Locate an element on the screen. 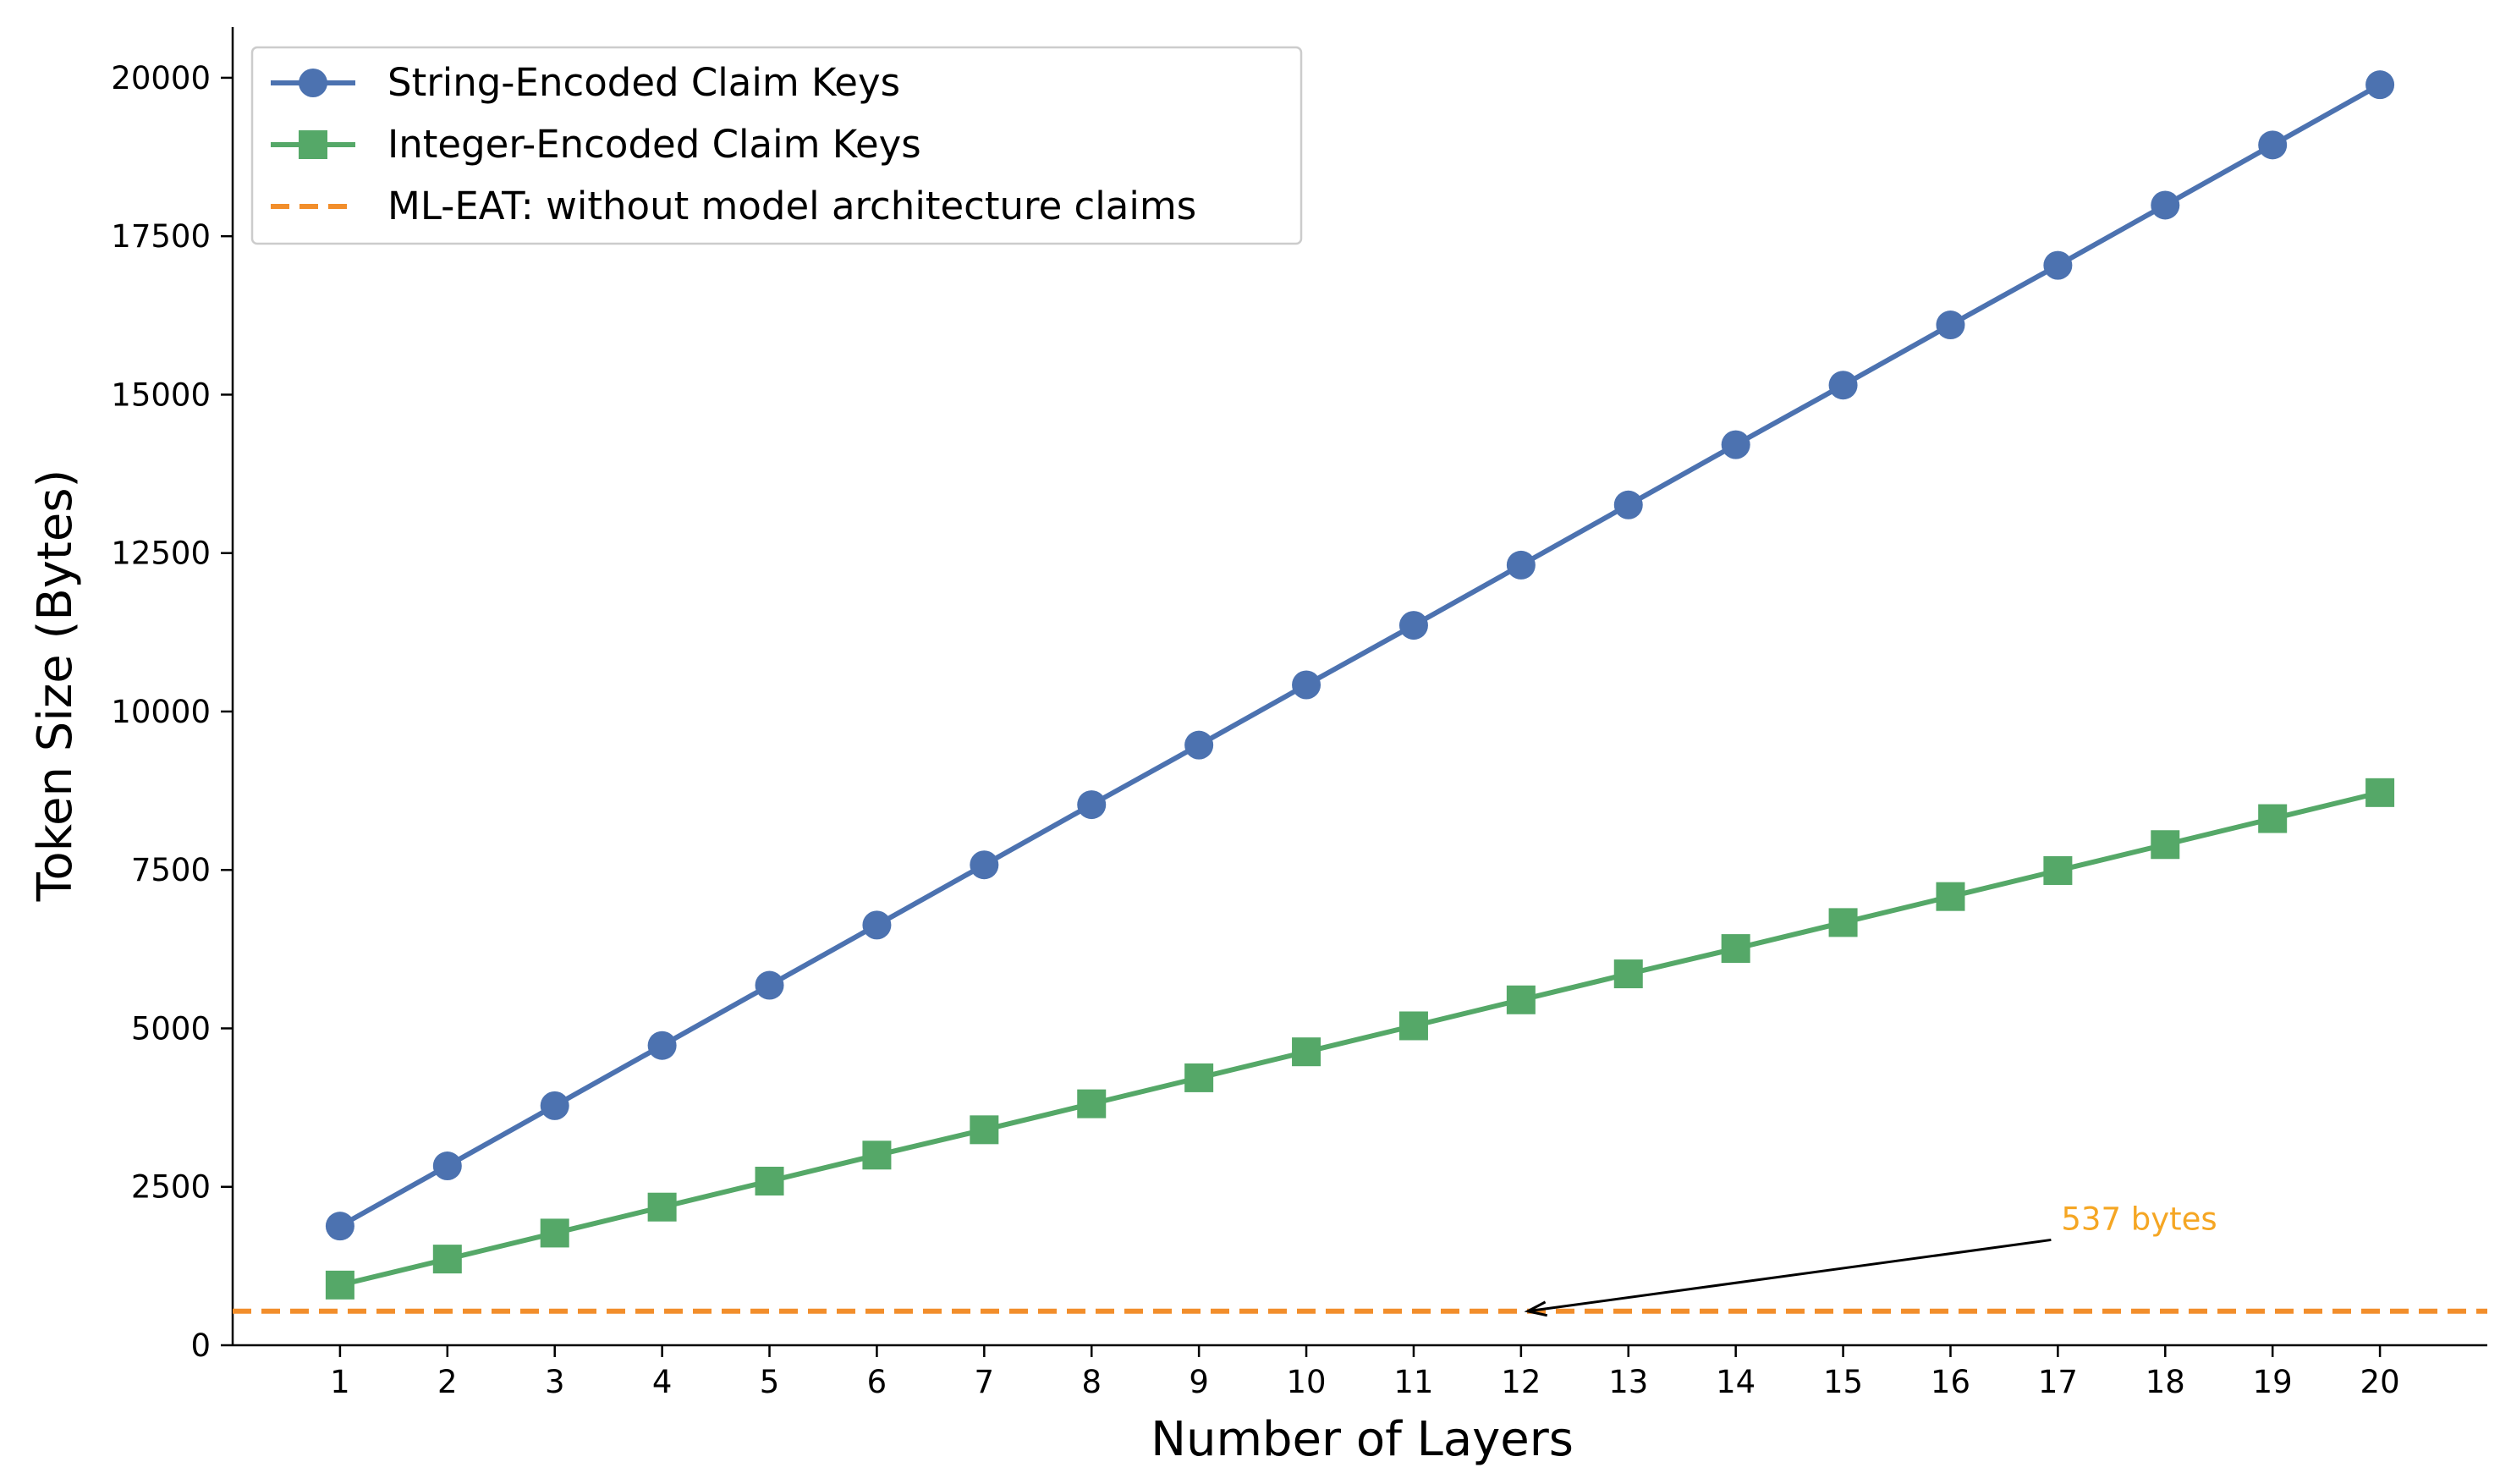  x-tick-label: 16 is located at coordinates (1950, 1382).